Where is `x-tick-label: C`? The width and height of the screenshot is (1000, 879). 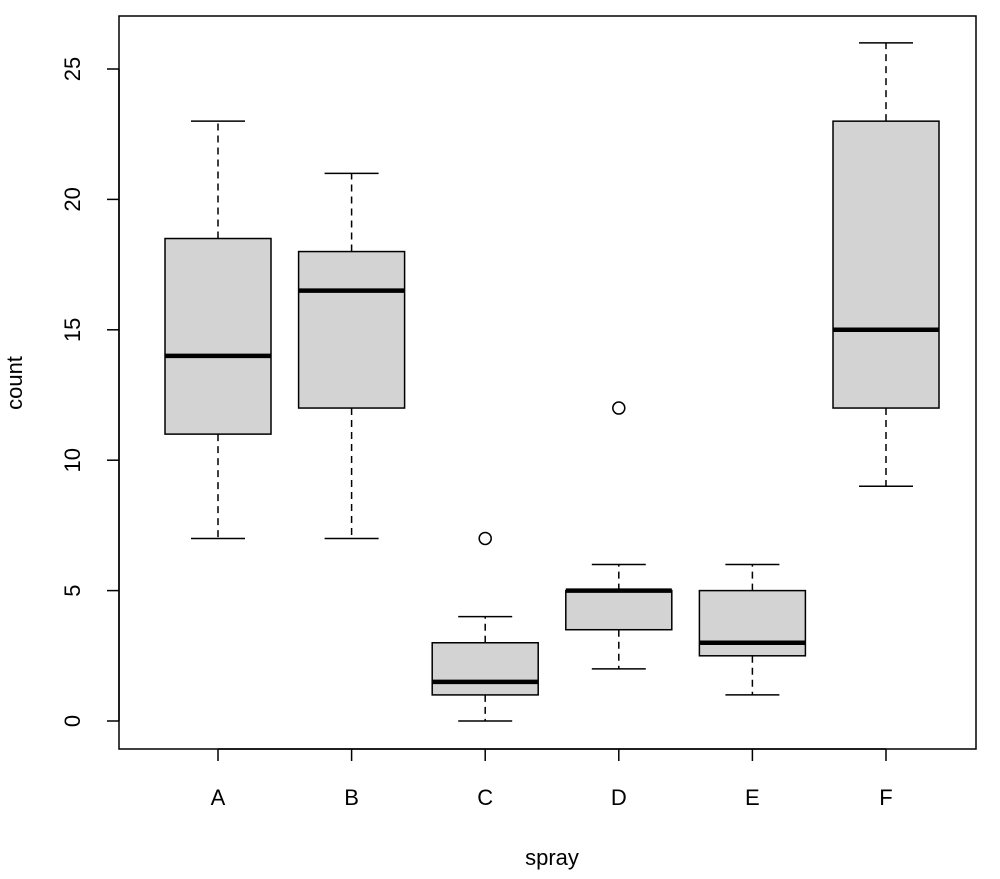
x-tick-label: C is located at coordinates (485, 797).